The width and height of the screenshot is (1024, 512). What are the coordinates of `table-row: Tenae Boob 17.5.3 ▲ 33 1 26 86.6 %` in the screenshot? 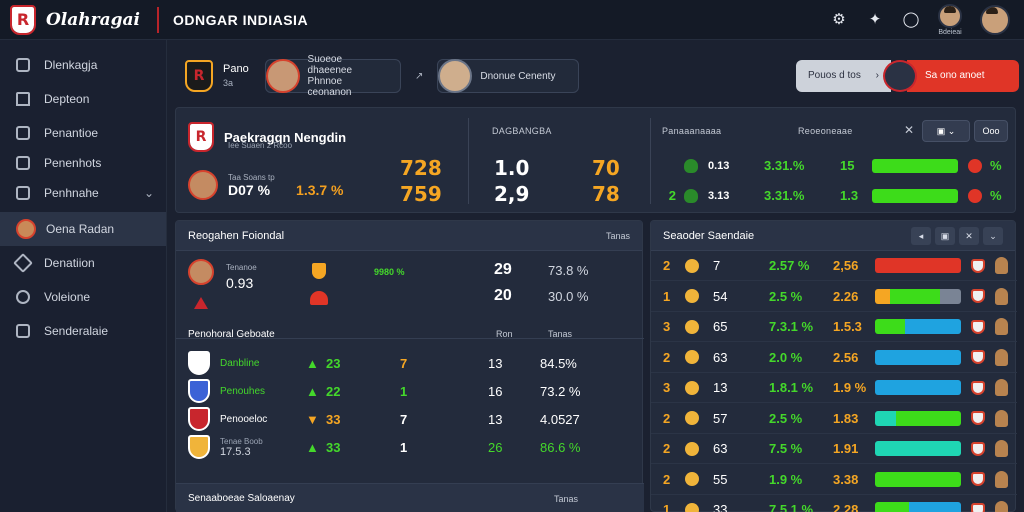 It's located at (410, 447).